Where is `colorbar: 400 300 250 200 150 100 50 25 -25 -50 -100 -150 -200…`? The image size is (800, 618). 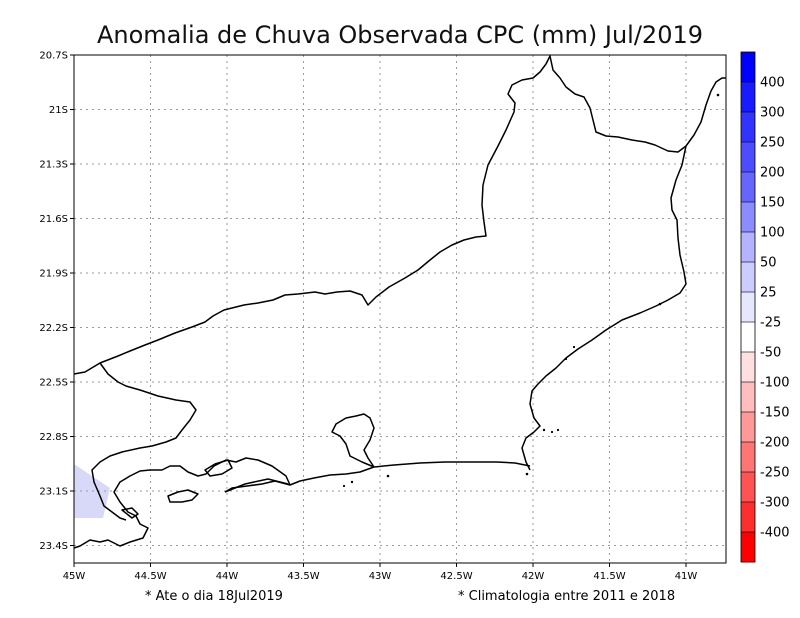 colorbar: 400 300 250 200 150 100 50 25 -25 -50 -100 -150 -200… is located at coordinates (765, 307).